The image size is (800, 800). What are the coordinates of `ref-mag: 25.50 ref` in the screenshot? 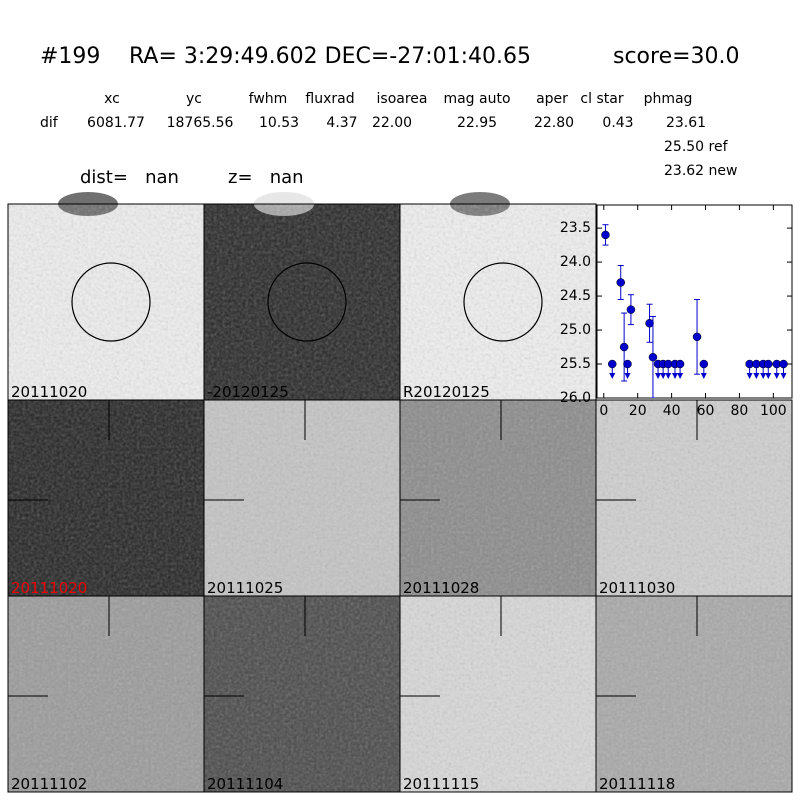 It's located at (696, 147).